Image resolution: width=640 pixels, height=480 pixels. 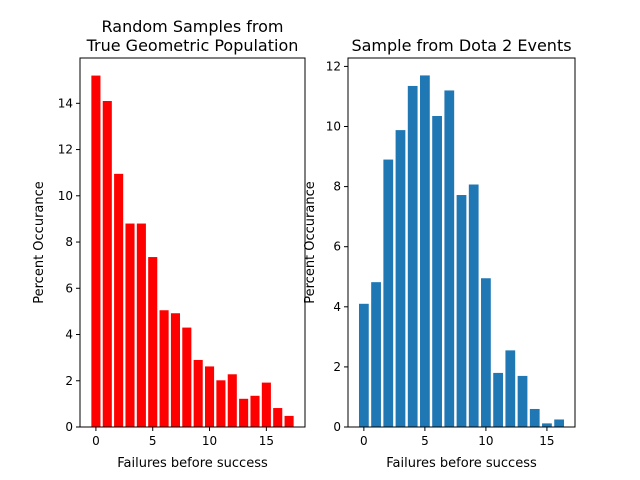 I want to click on chart1-x-tick-label-3: 15, so click(x=266, y=441).